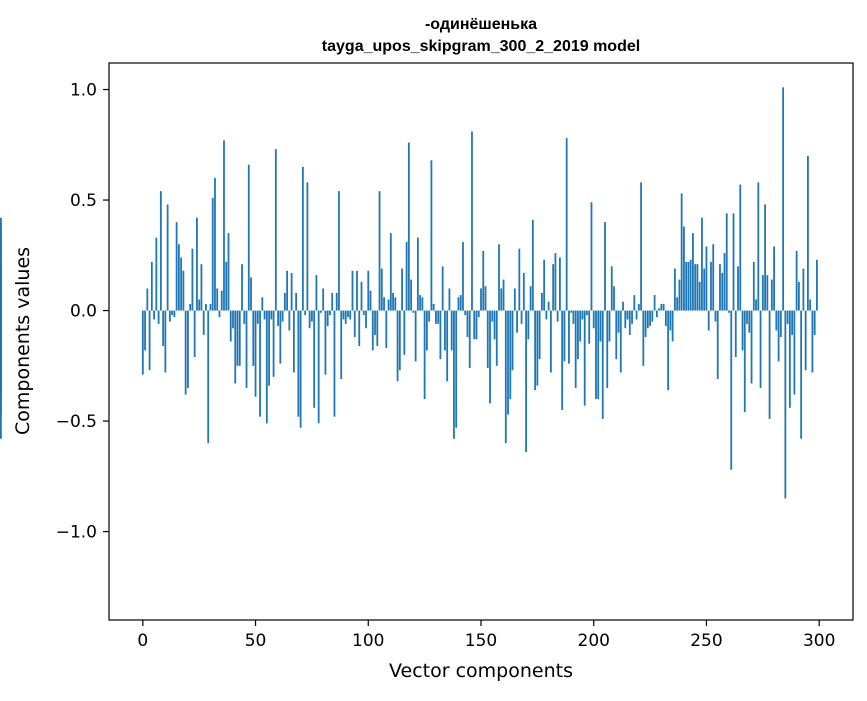 The image size is (867, 701). I want to click on y-tick-label: −1.0, so click(76, 533).